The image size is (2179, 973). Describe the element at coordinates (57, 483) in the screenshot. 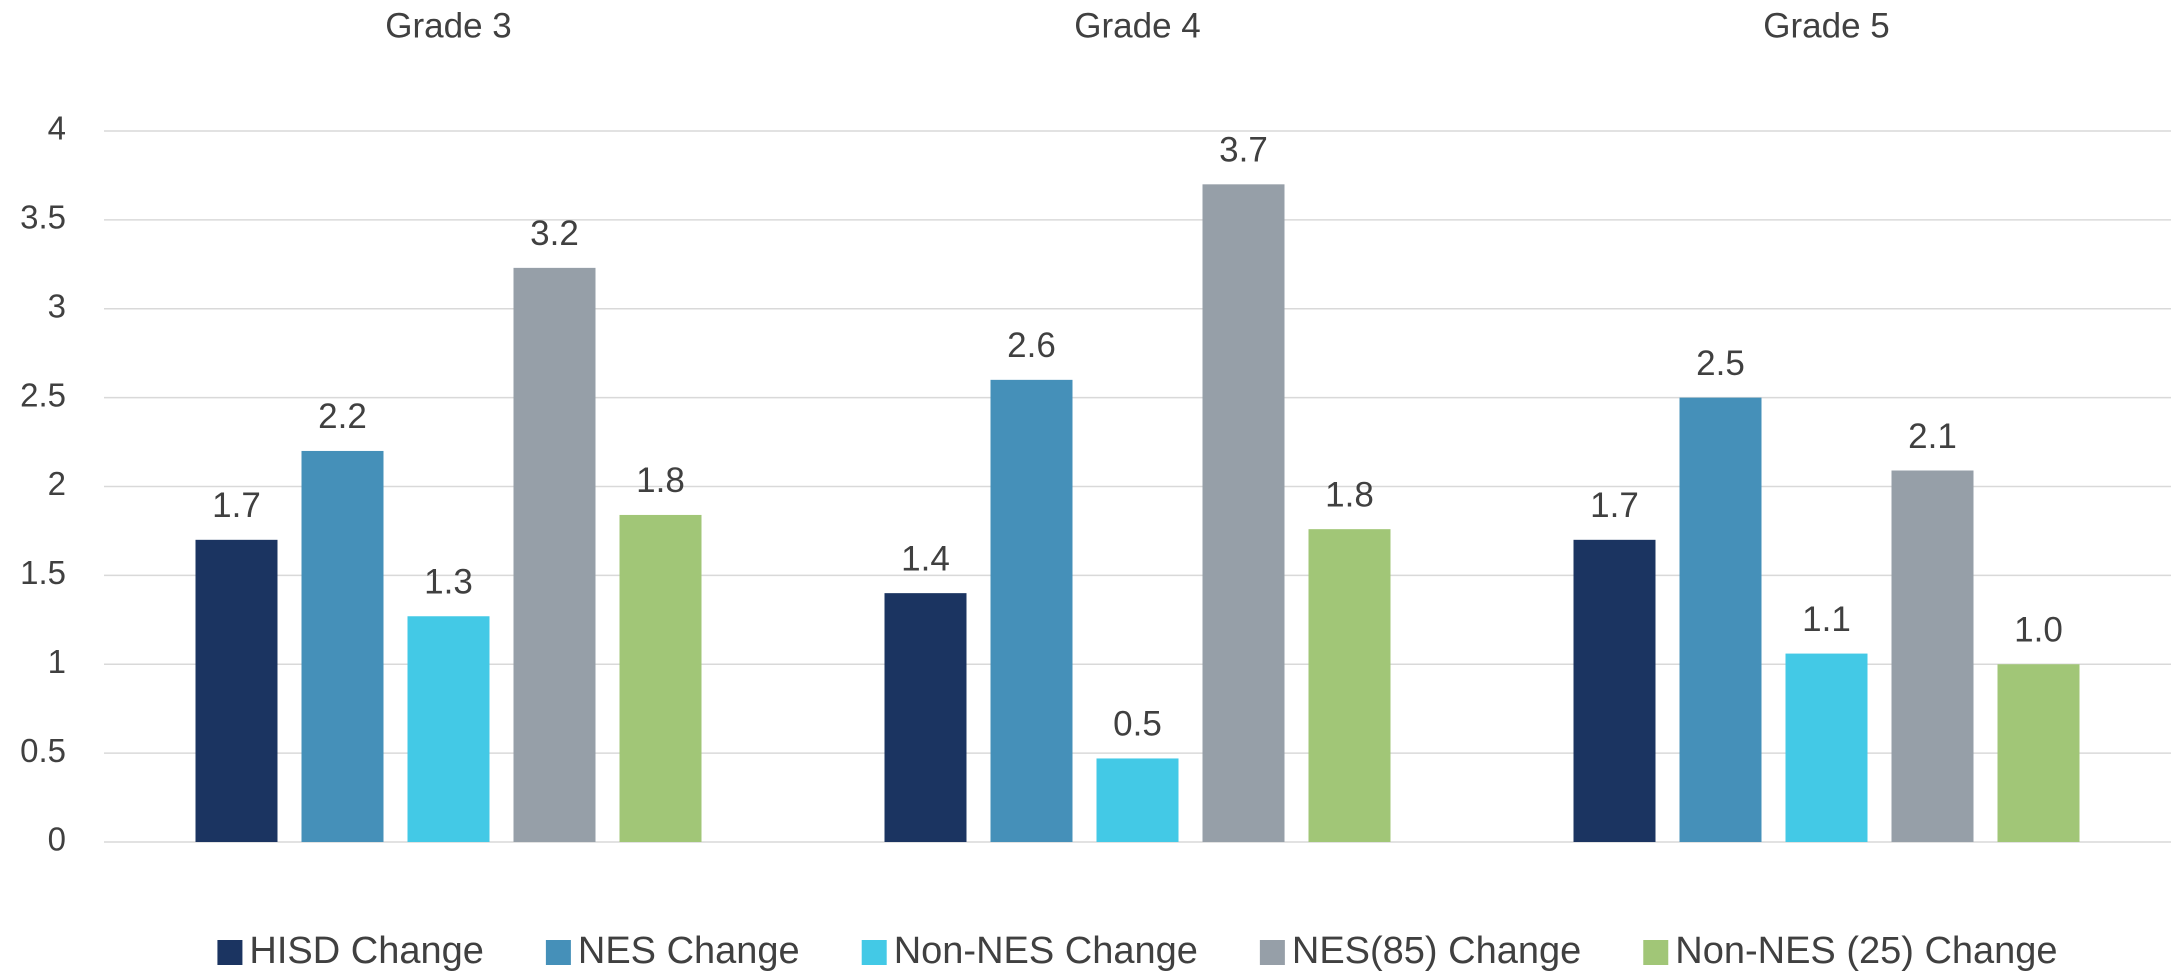

I see `y-tick-label: 2` at that location.